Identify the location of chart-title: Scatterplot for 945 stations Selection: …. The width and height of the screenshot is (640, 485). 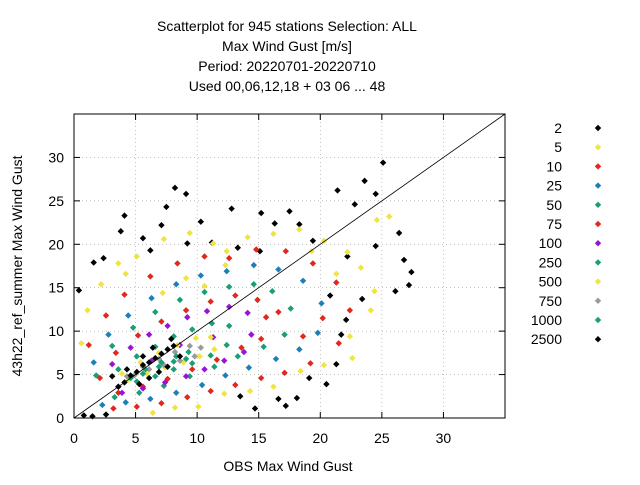
(287, 56).